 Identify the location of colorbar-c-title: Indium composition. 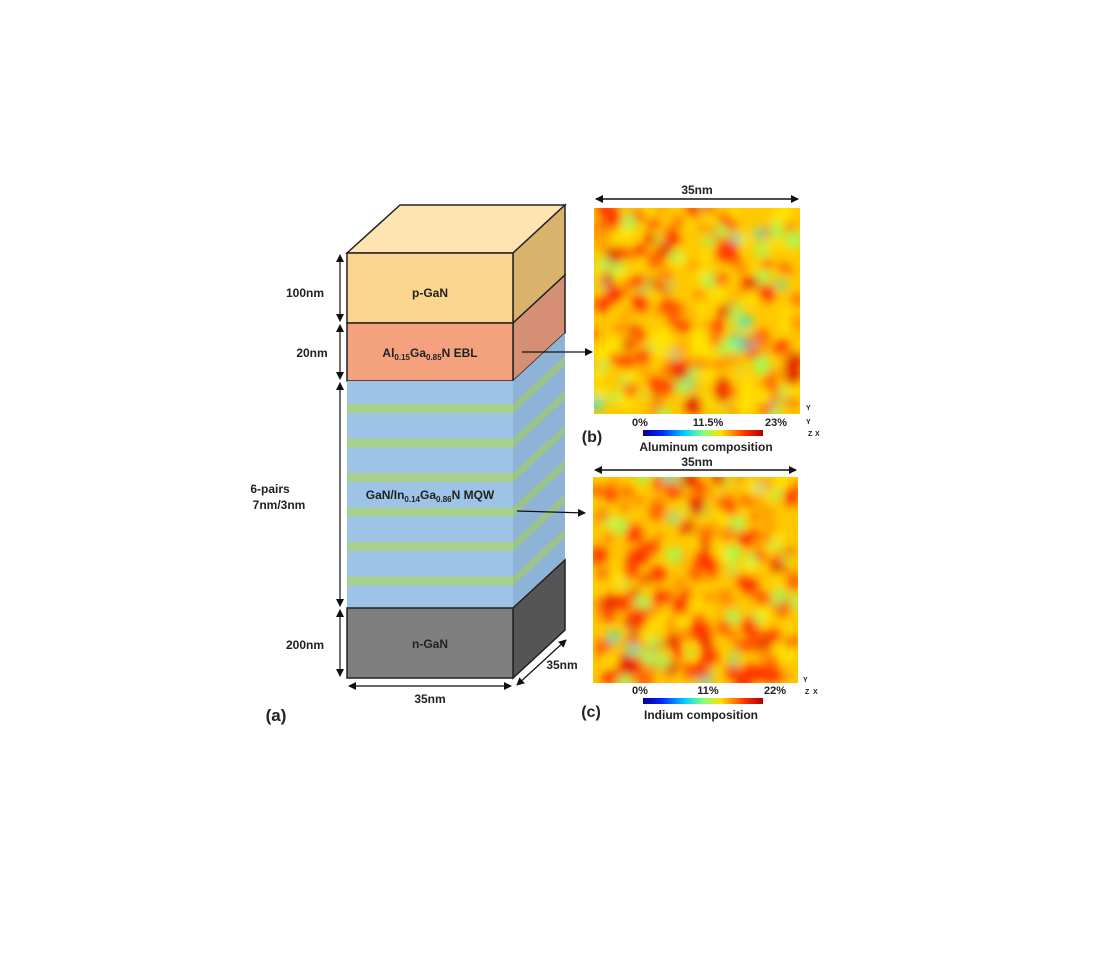
(701, 715).